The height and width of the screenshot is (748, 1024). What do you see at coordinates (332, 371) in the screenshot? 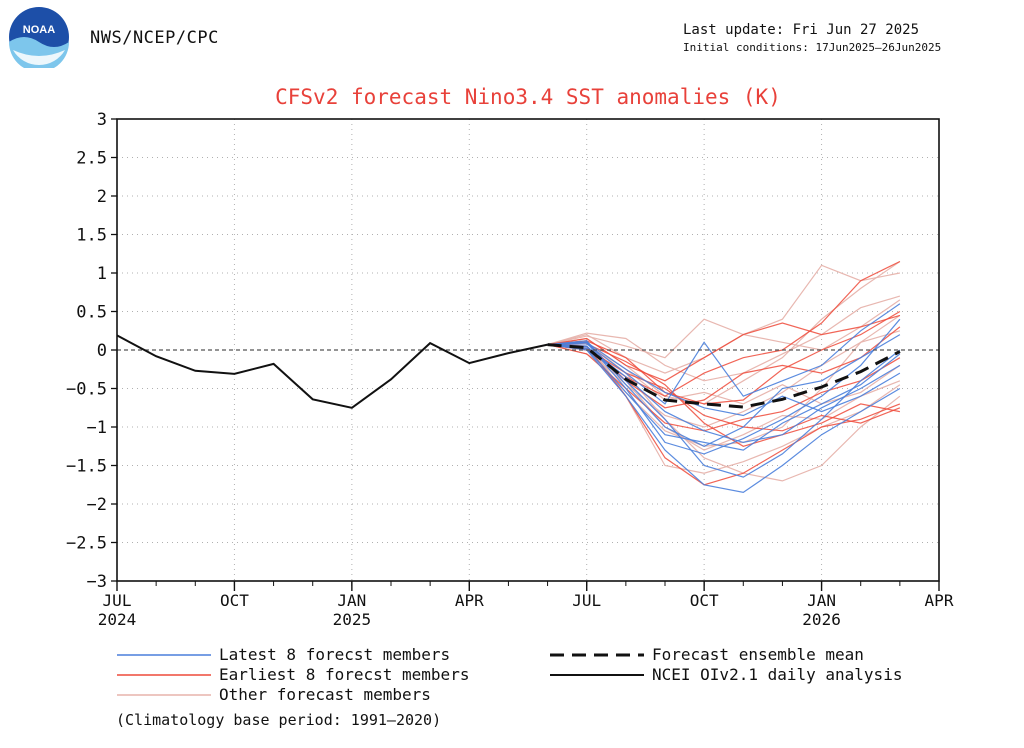
I see `analysis-line` at bounding box center [332, 371].